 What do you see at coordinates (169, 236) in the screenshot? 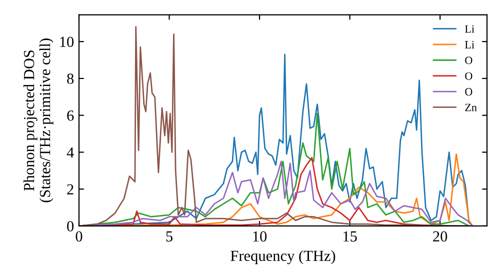
I see `x-tick-label: 5` at bounding box center [169, 236].